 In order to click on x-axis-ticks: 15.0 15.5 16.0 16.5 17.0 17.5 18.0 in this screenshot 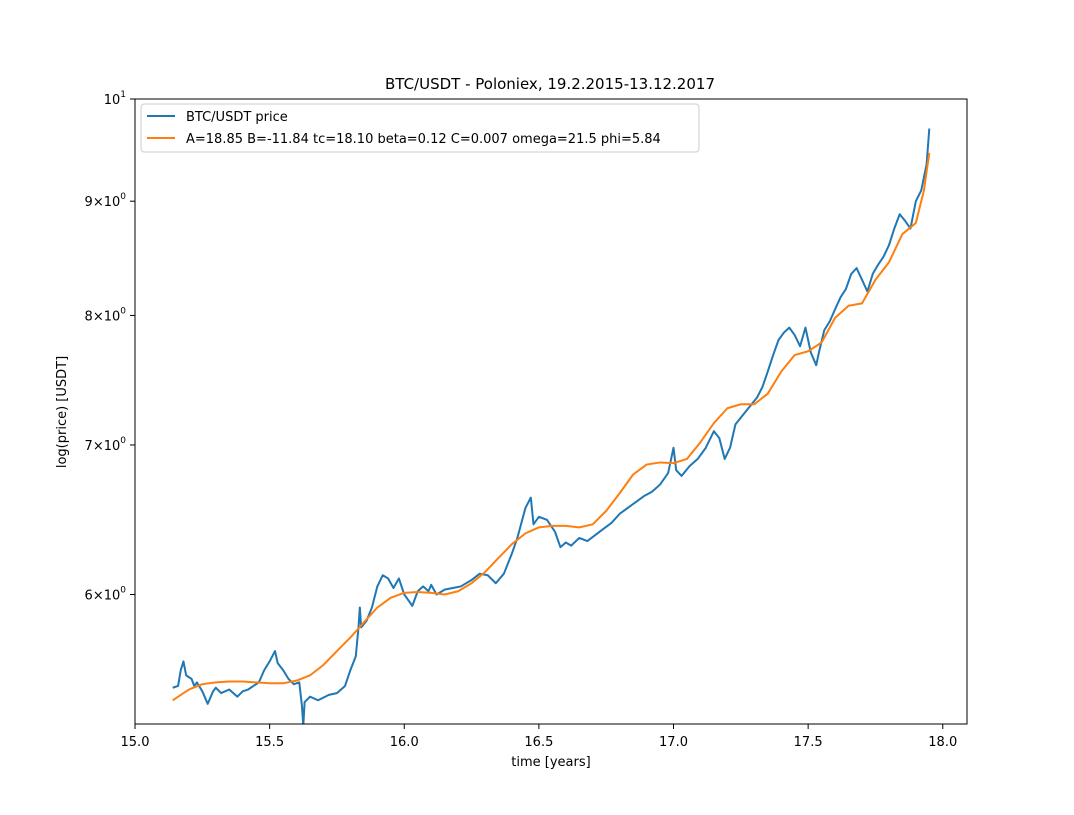, I will do `click(539, 737)`.